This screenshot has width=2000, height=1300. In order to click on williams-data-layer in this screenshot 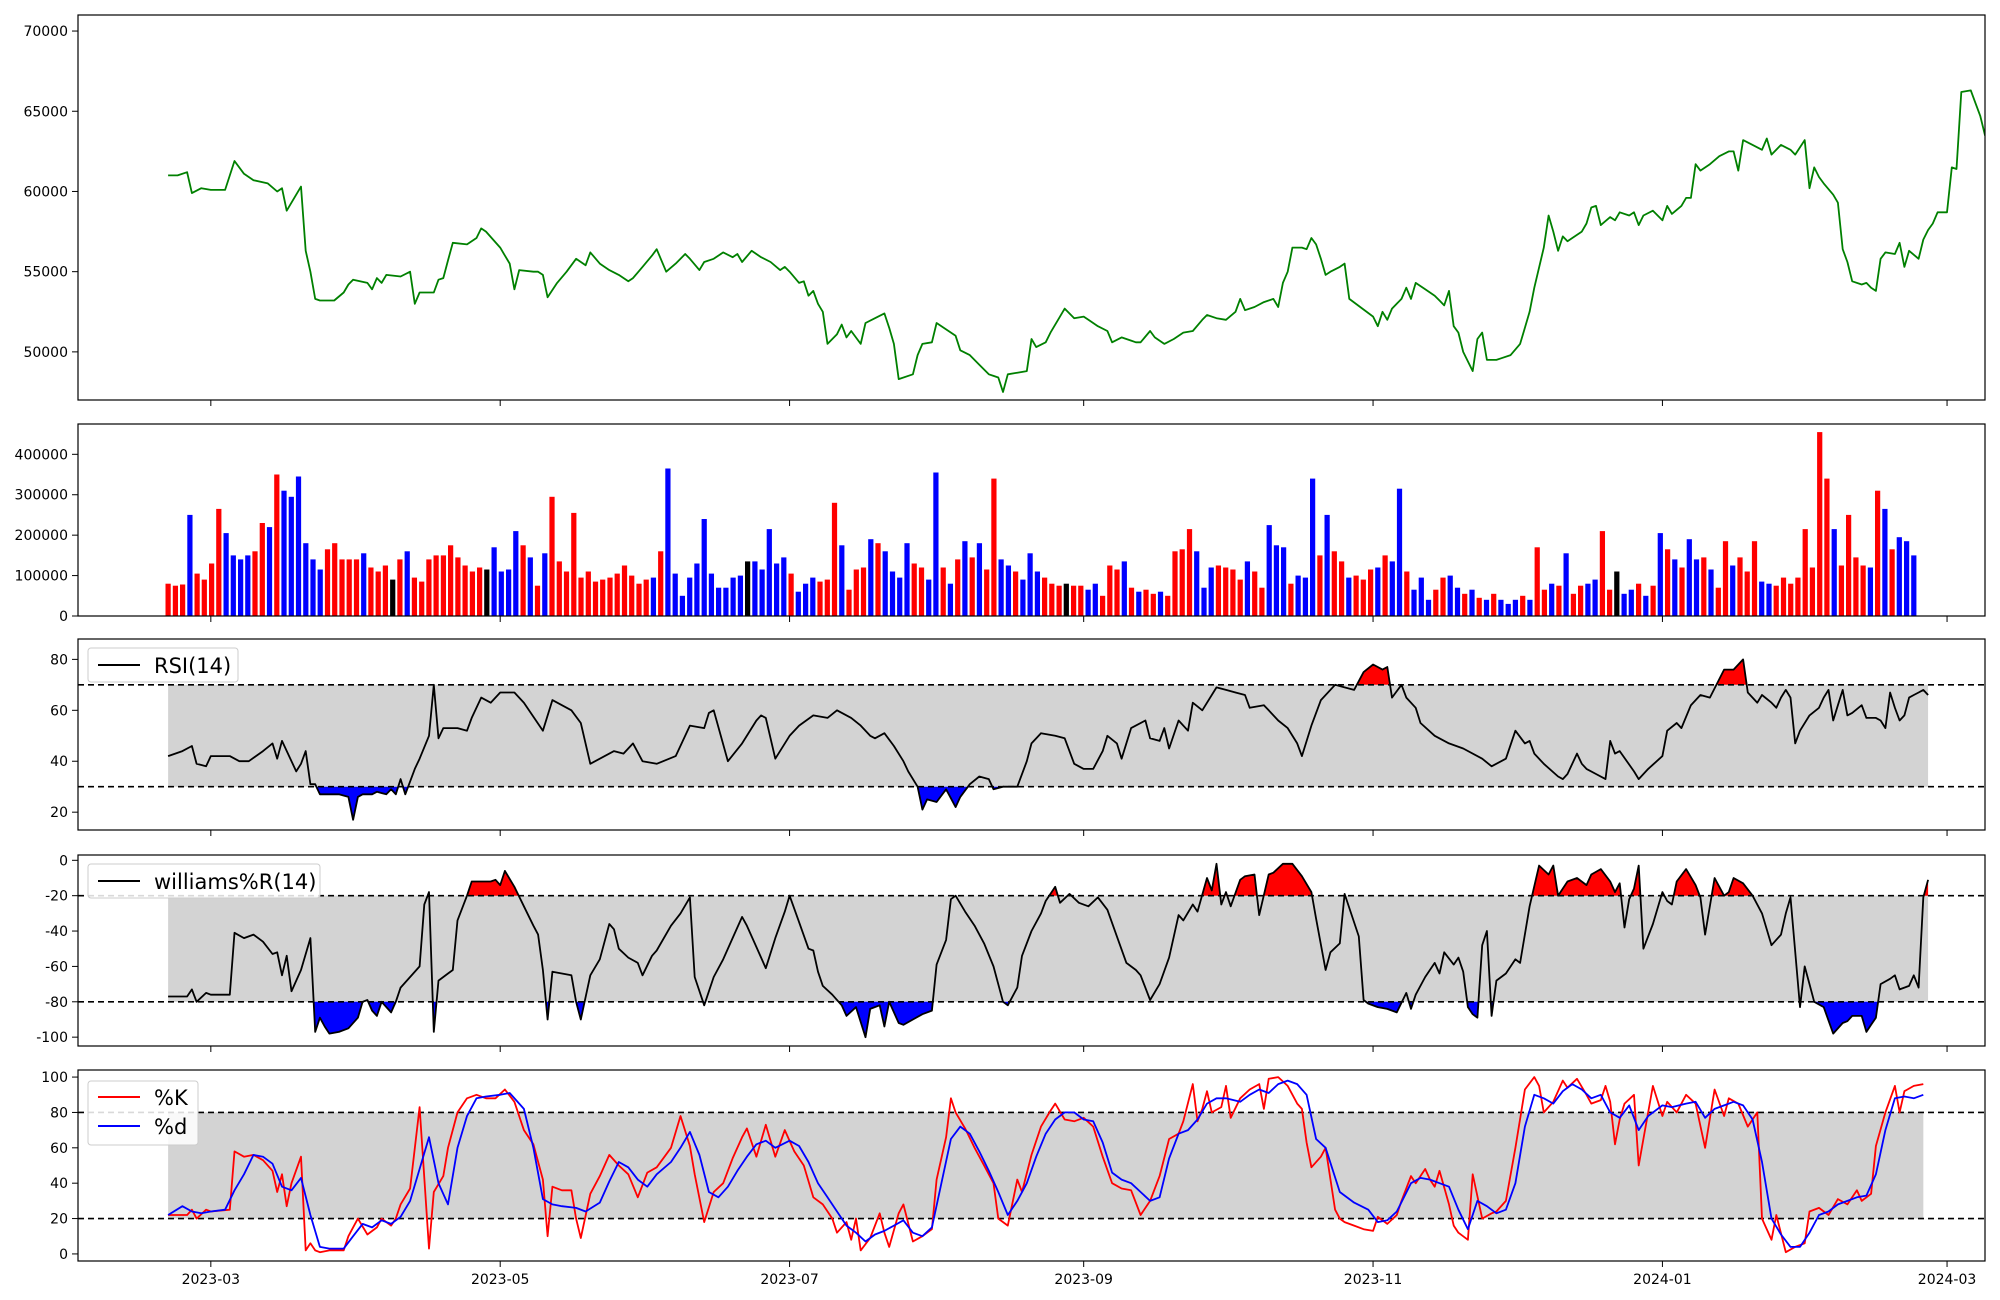, I will do `click(1031, 950)`.